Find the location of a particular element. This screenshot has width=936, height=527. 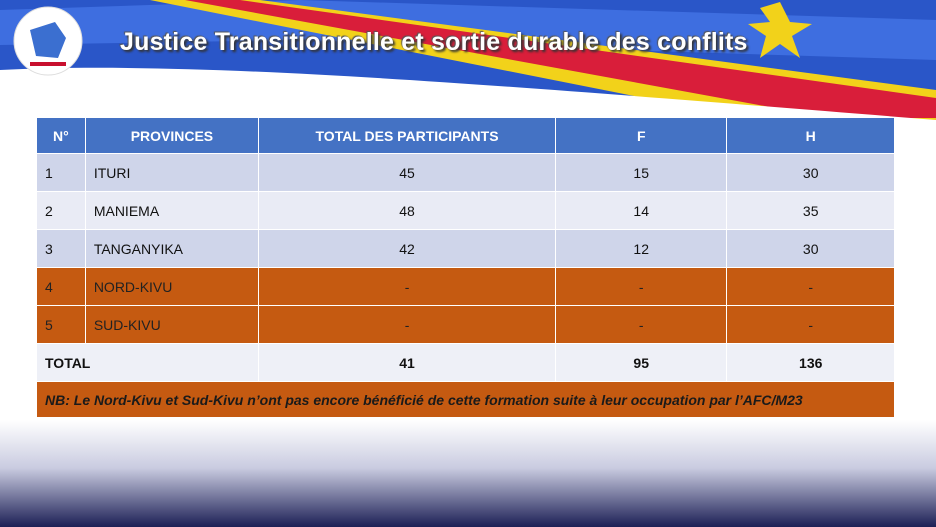

table-cell: 48 is located at coordinates (407, 210).